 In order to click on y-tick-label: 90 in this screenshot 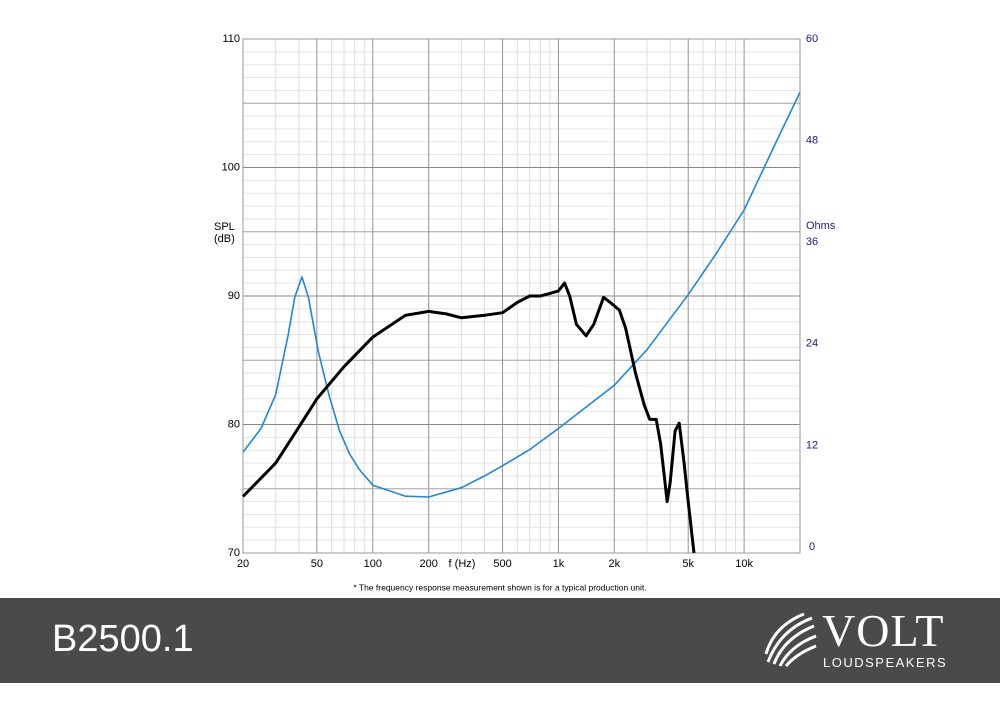, I will do `click(234, 296)`.